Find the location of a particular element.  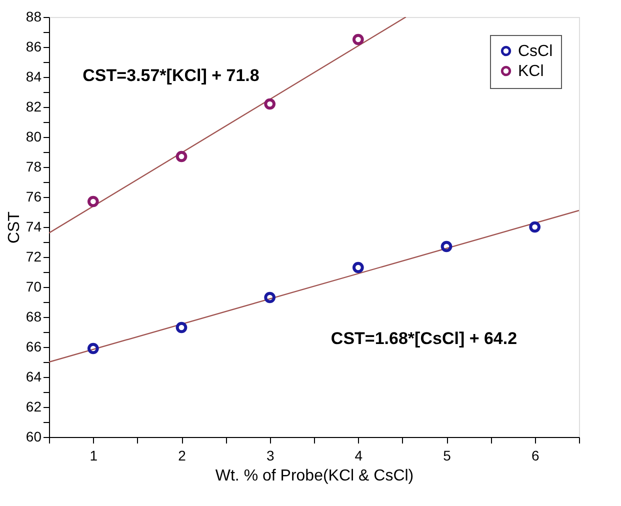

y-tick-label: 82 is located at coordinates (34, 106).